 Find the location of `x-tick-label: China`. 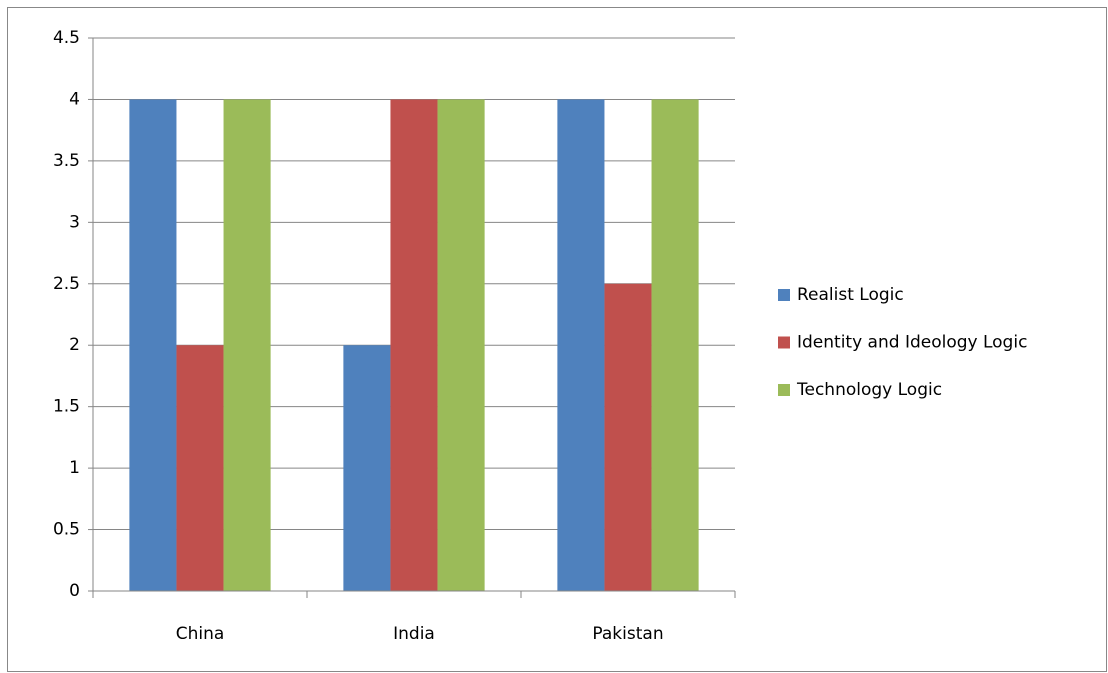

x-tick-label: China is located at coordinates (200, 634).